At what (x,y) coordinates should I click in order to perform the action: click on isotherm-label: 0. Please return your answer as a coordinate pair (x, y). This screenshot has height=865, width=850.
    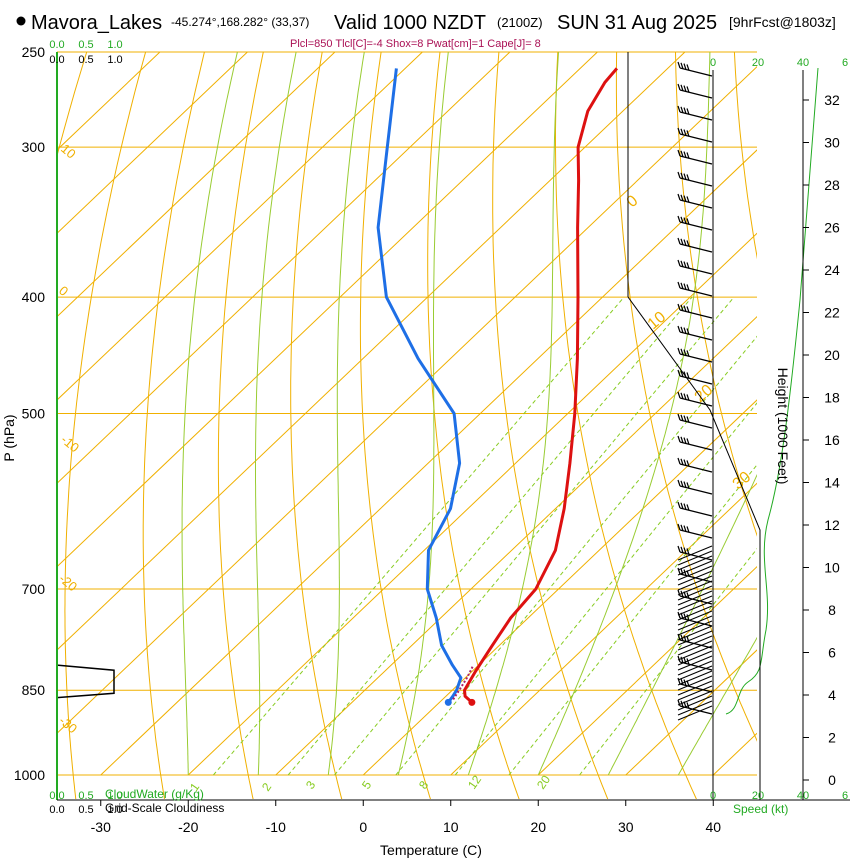
    Looking at the image, I should click on (63, 291).